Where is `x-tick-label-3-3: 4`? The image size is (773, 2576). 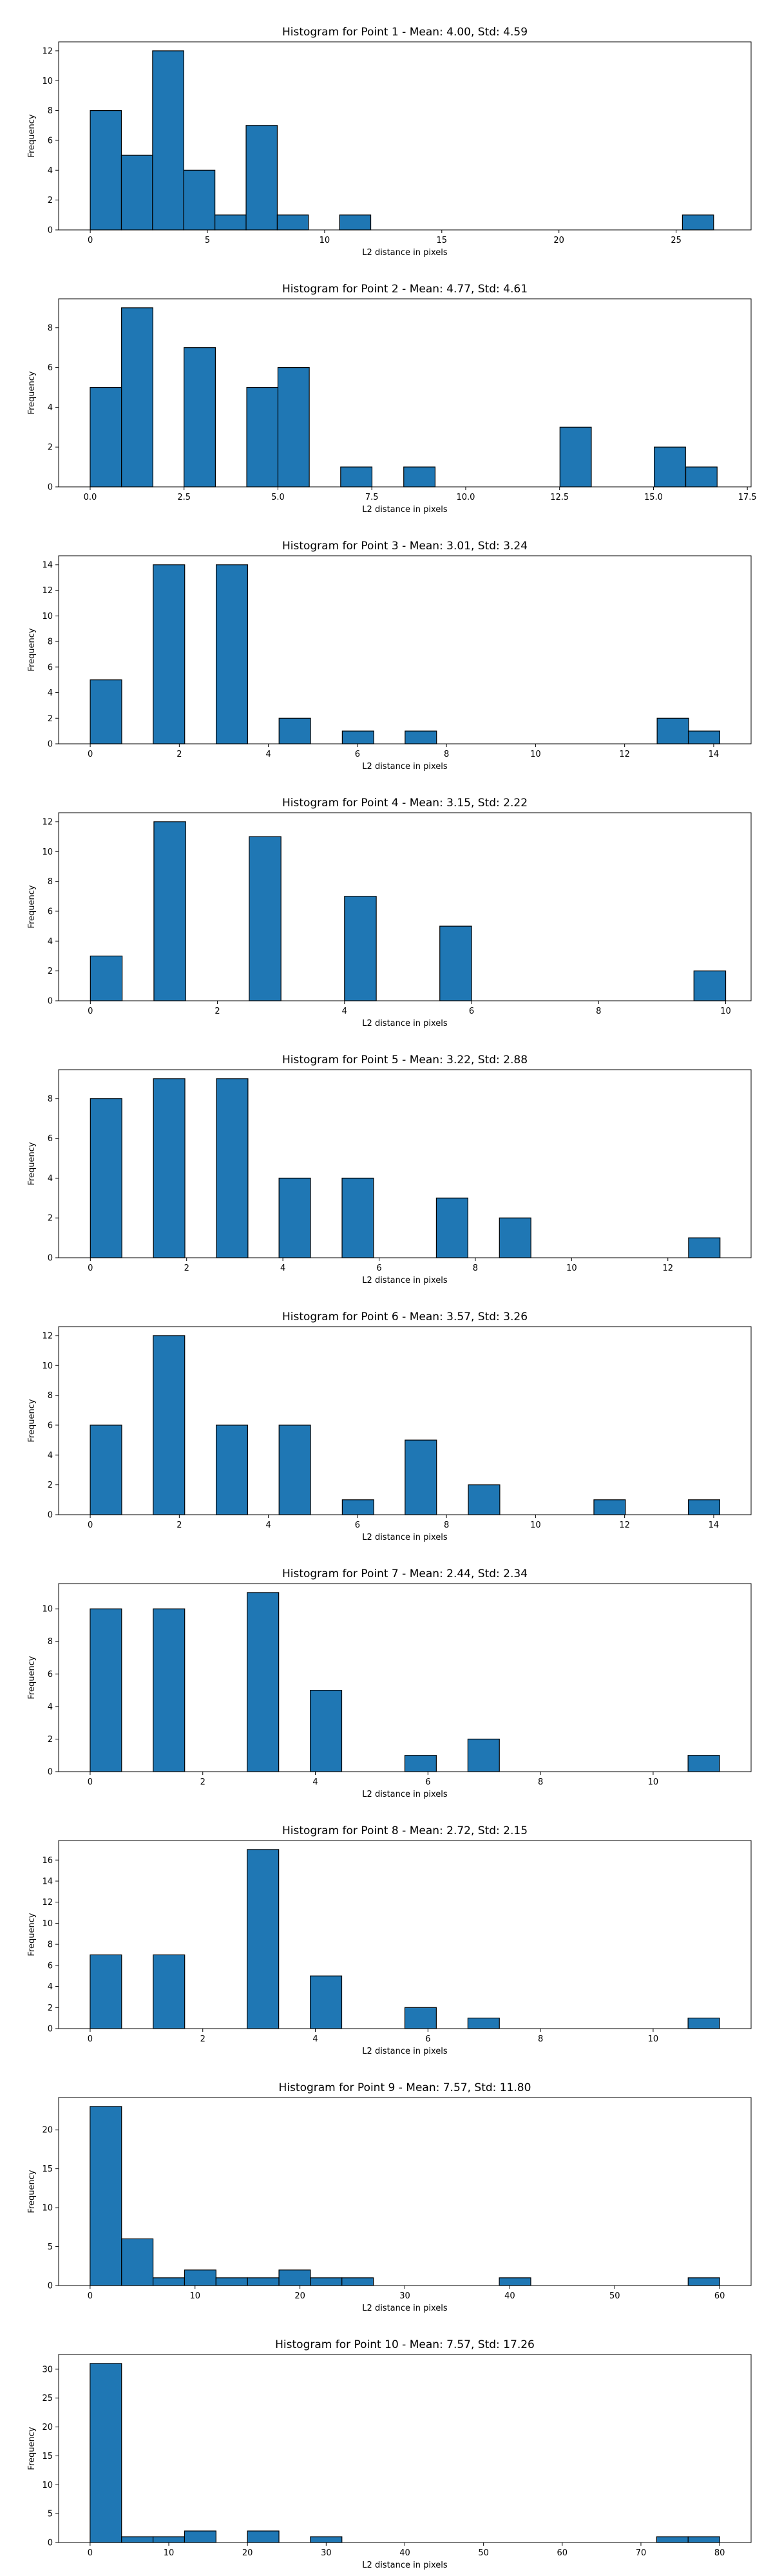 x-tick-label-3-3: 4 is located at coordinates (268, 754).